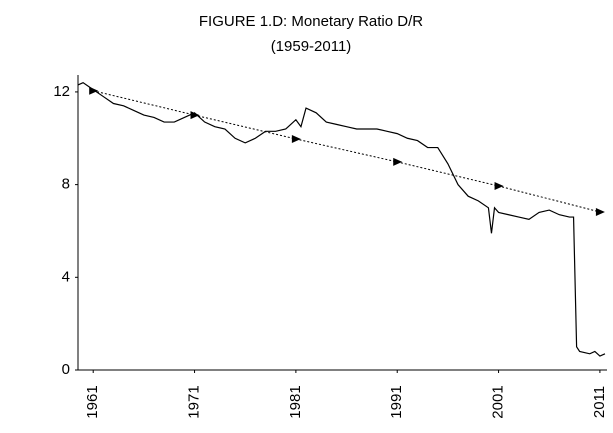 This screenshot has height=433, width=613. Describe the element at coordinates (66, 276) in the screenshot. I see `y-tick-label: 4` at that location.